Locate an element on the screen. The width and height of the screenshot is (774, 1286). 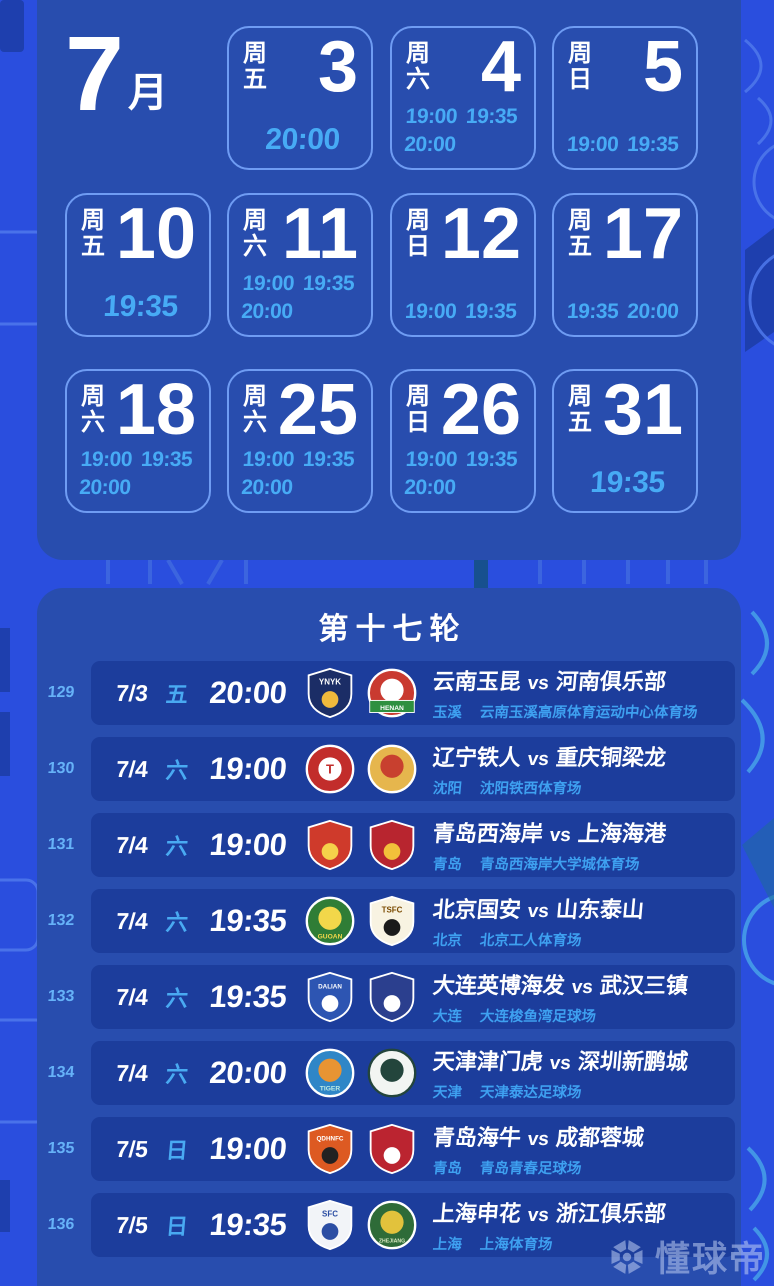
calendar-day-card: 周六 4 19:00 19:35 20:00 is located at coordinates (463, 98).